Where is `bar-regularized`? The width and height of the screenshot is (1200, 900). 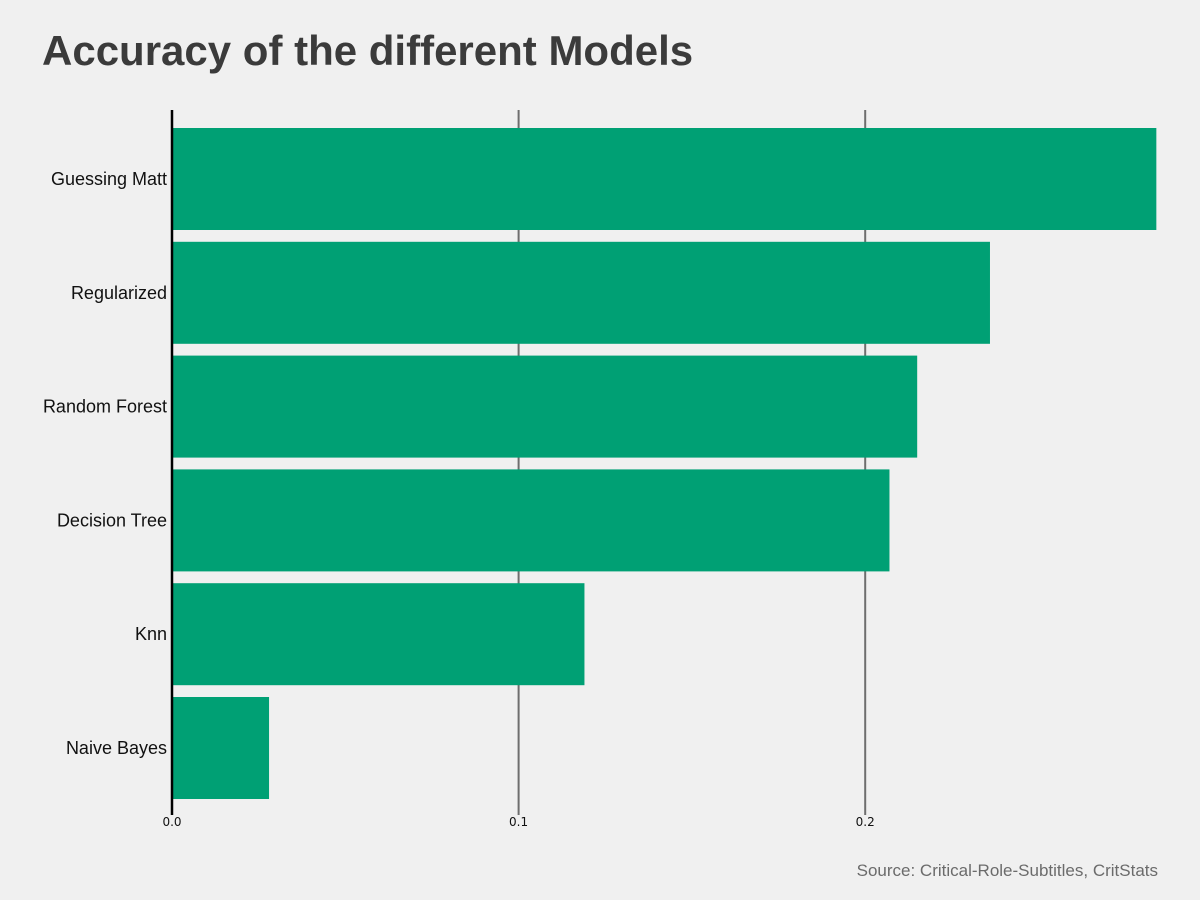
bar-regularized is located at coordinates (581, 292).